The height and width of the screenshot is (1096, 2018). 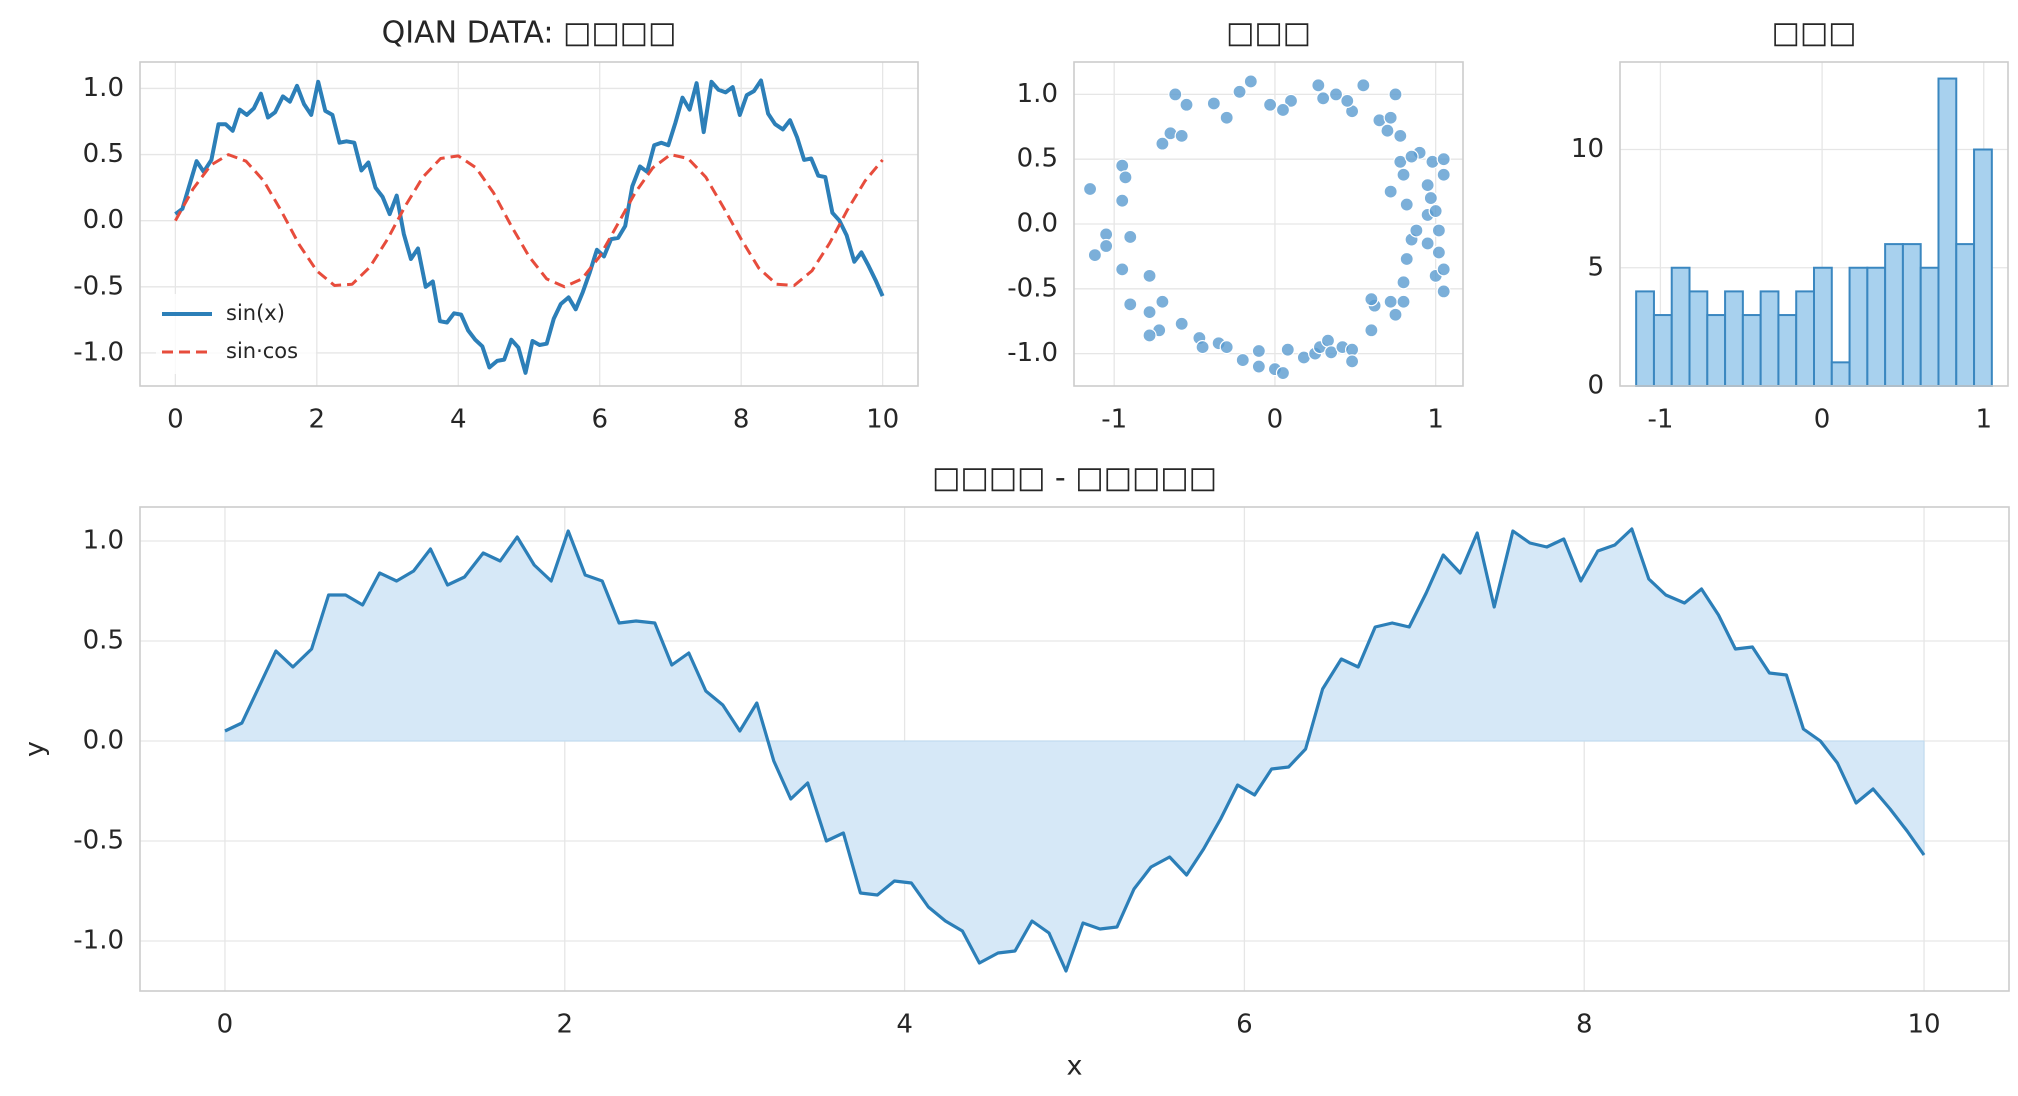 What do you see at coordinates (1075, 1066) in the screenshot?
I see `x-axis-label: x` at bounding box center [1075, 1066].